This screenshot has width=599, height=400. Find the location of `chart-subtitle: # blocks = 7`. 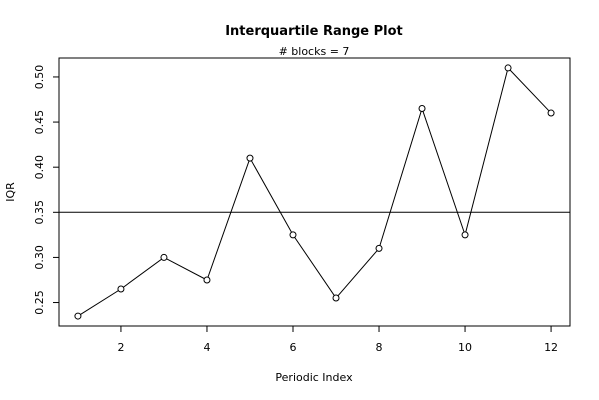

chart-subtitle: # blocks = 7 is located at coordinates (314, 51).